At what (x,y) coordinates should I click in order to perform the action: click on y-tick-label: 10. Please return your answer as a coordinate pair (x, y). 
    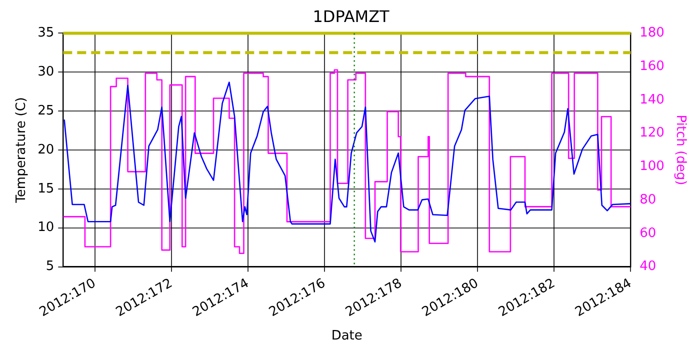
    Looking at the image, I should click on (46, 228).